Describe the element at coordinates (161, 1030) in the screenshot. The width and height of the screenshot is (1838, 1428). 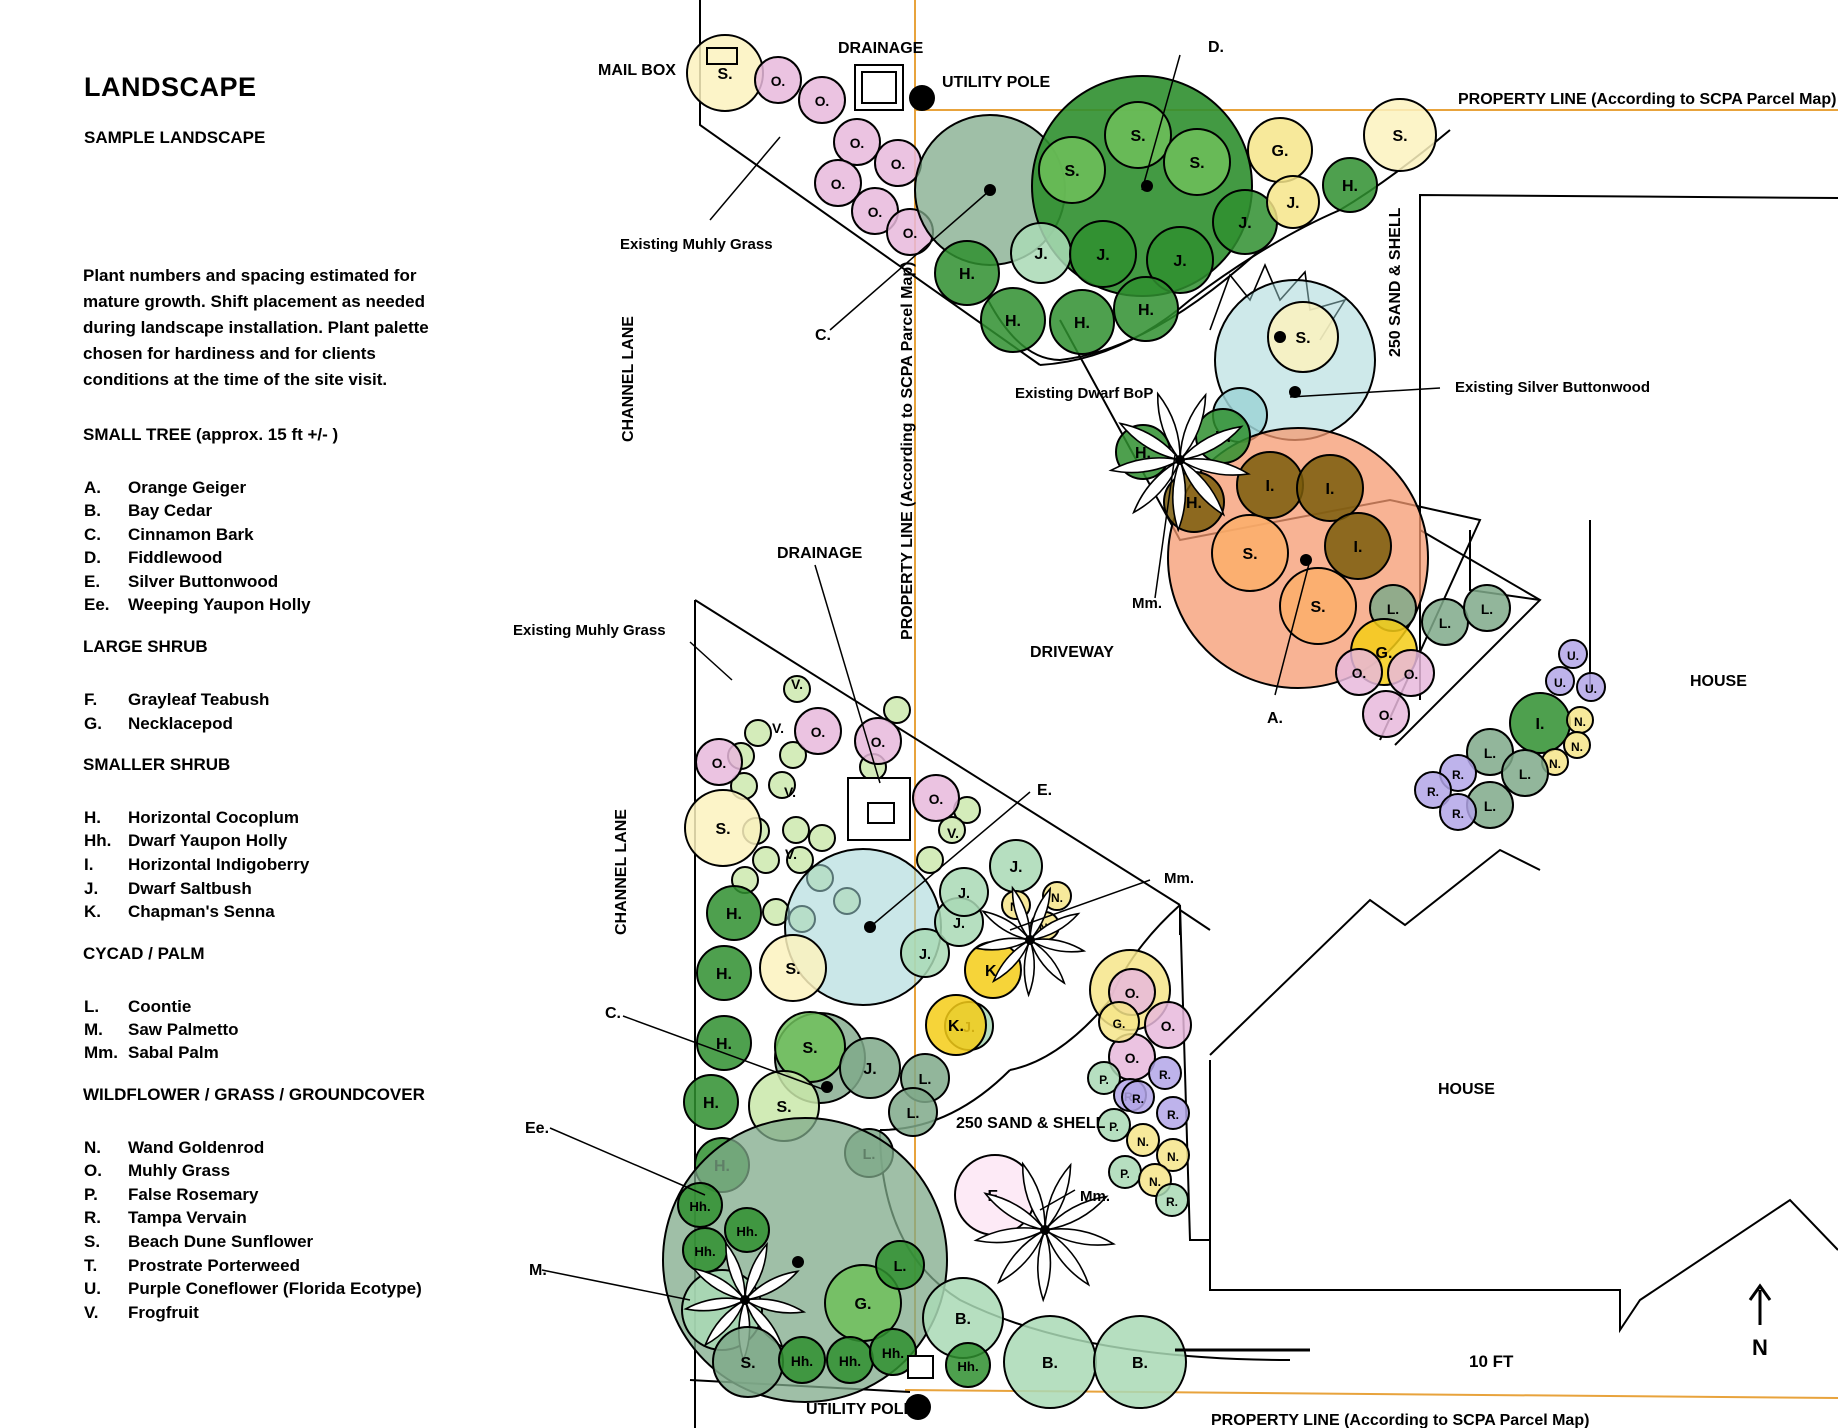
I see `legend-item: M. Saw Palmetto` at that location.